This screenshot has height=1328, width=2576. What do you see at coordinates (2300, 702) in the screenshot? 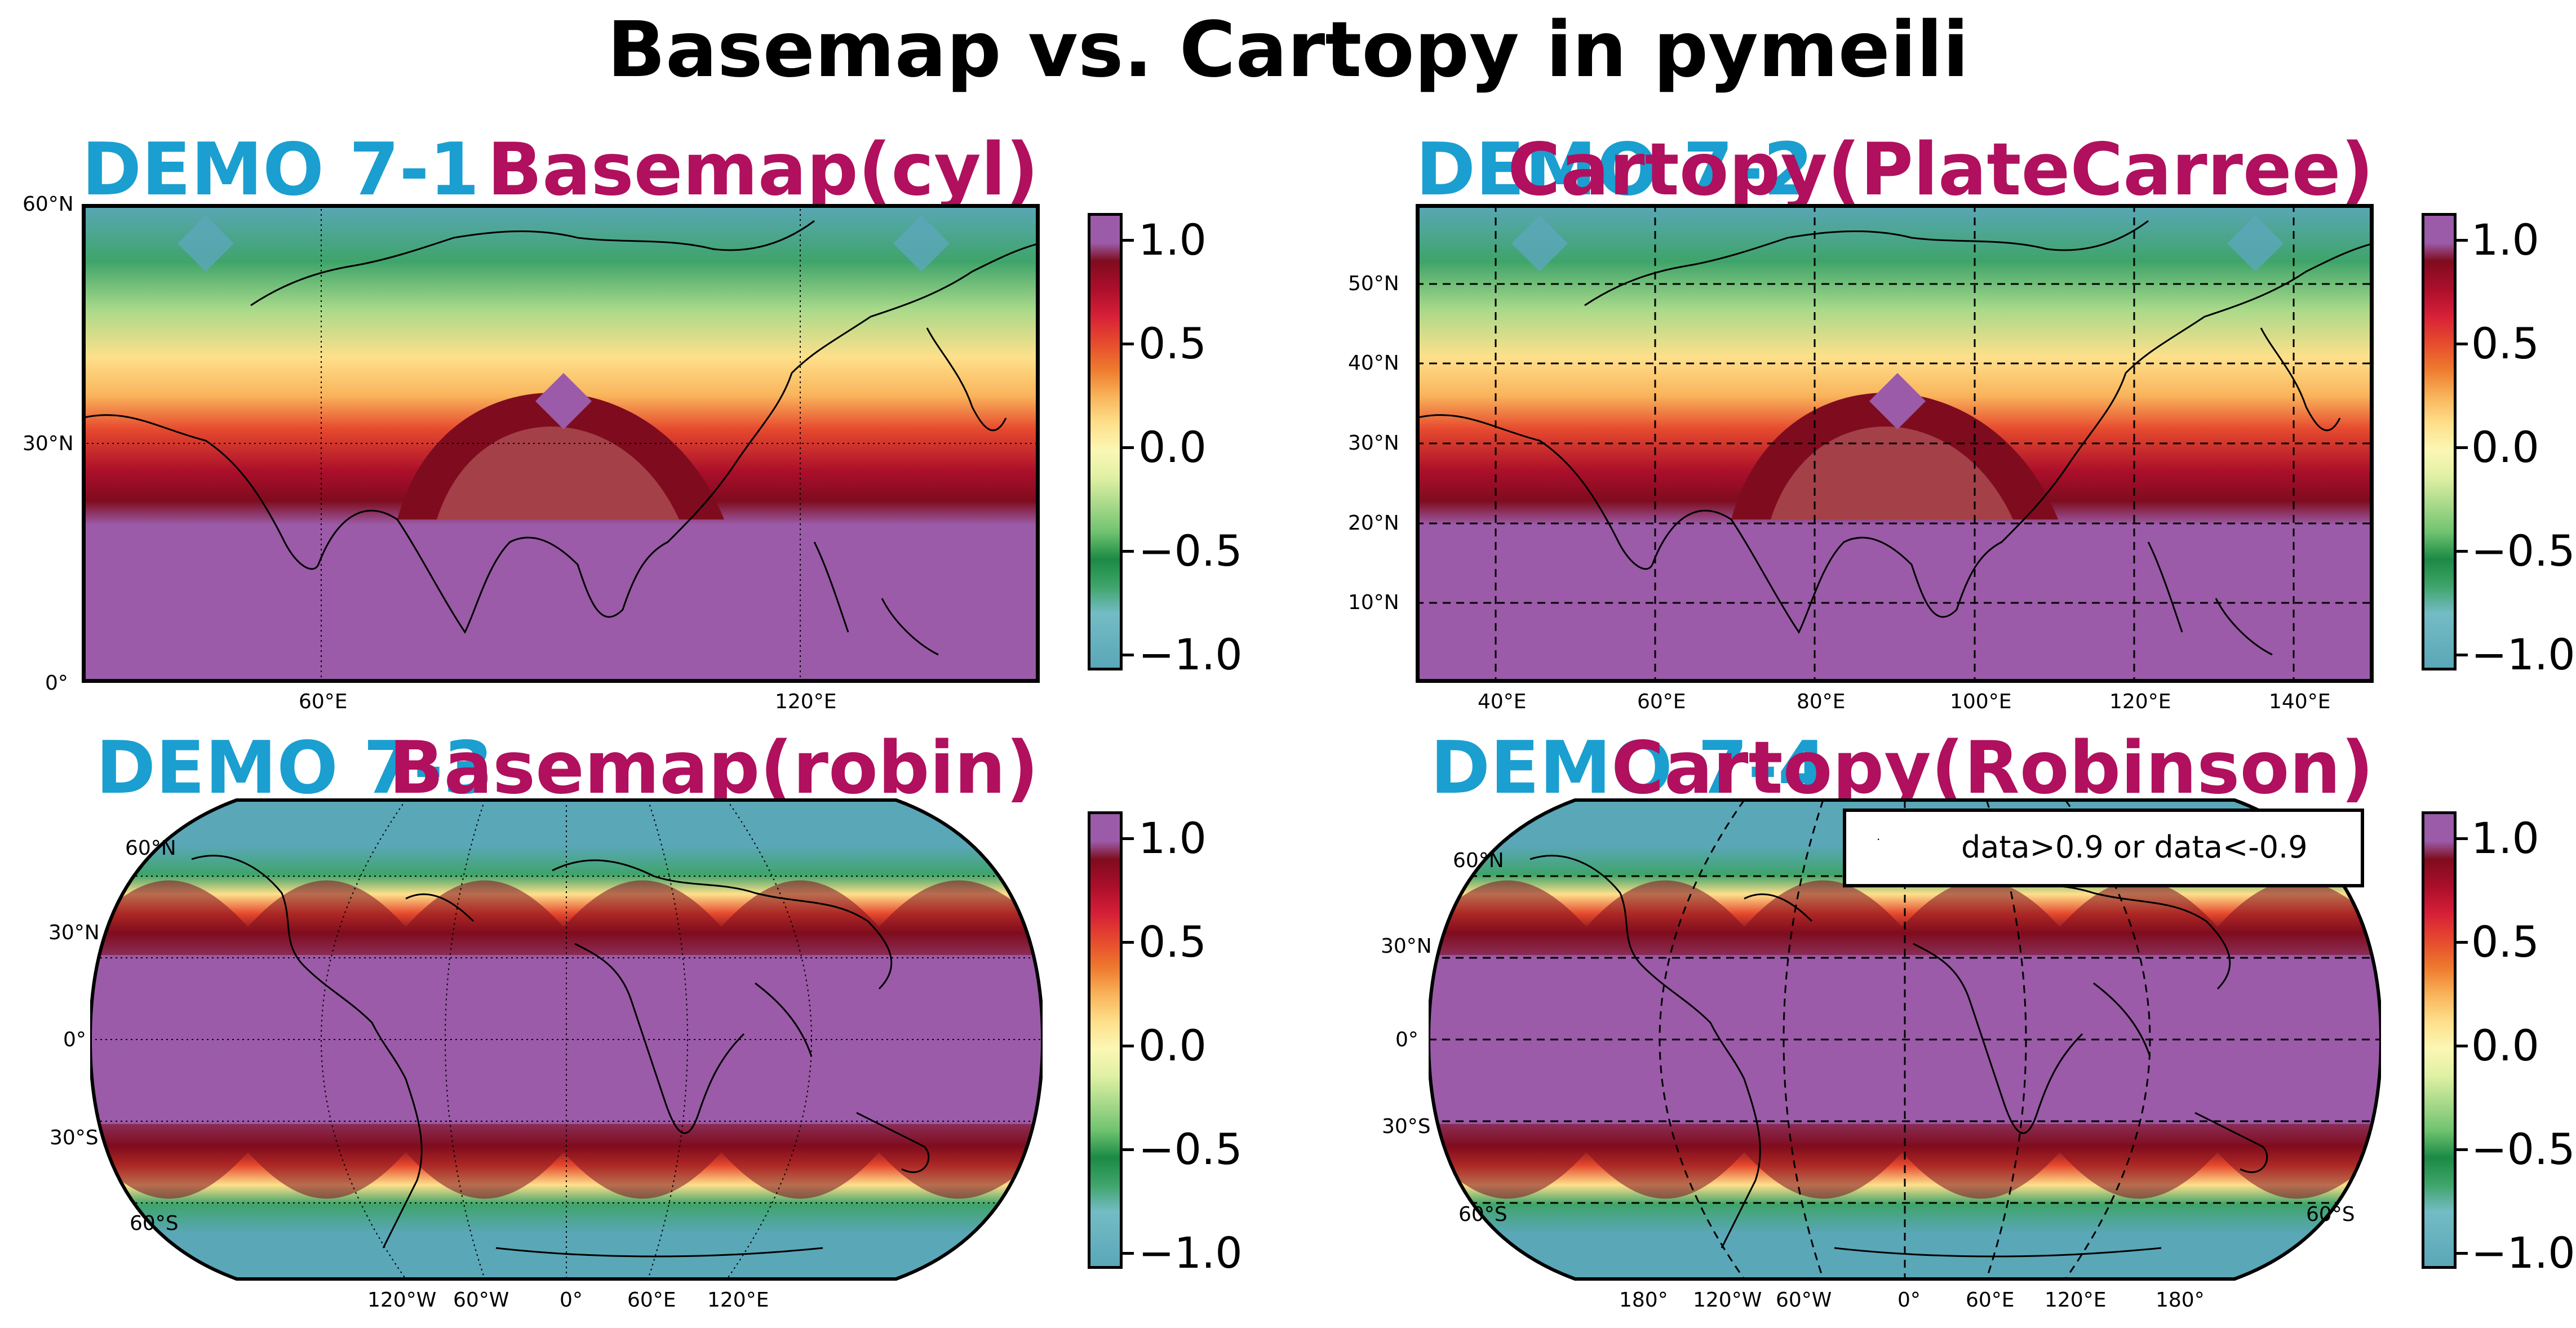
I see `panel-2-lon-label: 140°E` at bounding box center [2300, 702].